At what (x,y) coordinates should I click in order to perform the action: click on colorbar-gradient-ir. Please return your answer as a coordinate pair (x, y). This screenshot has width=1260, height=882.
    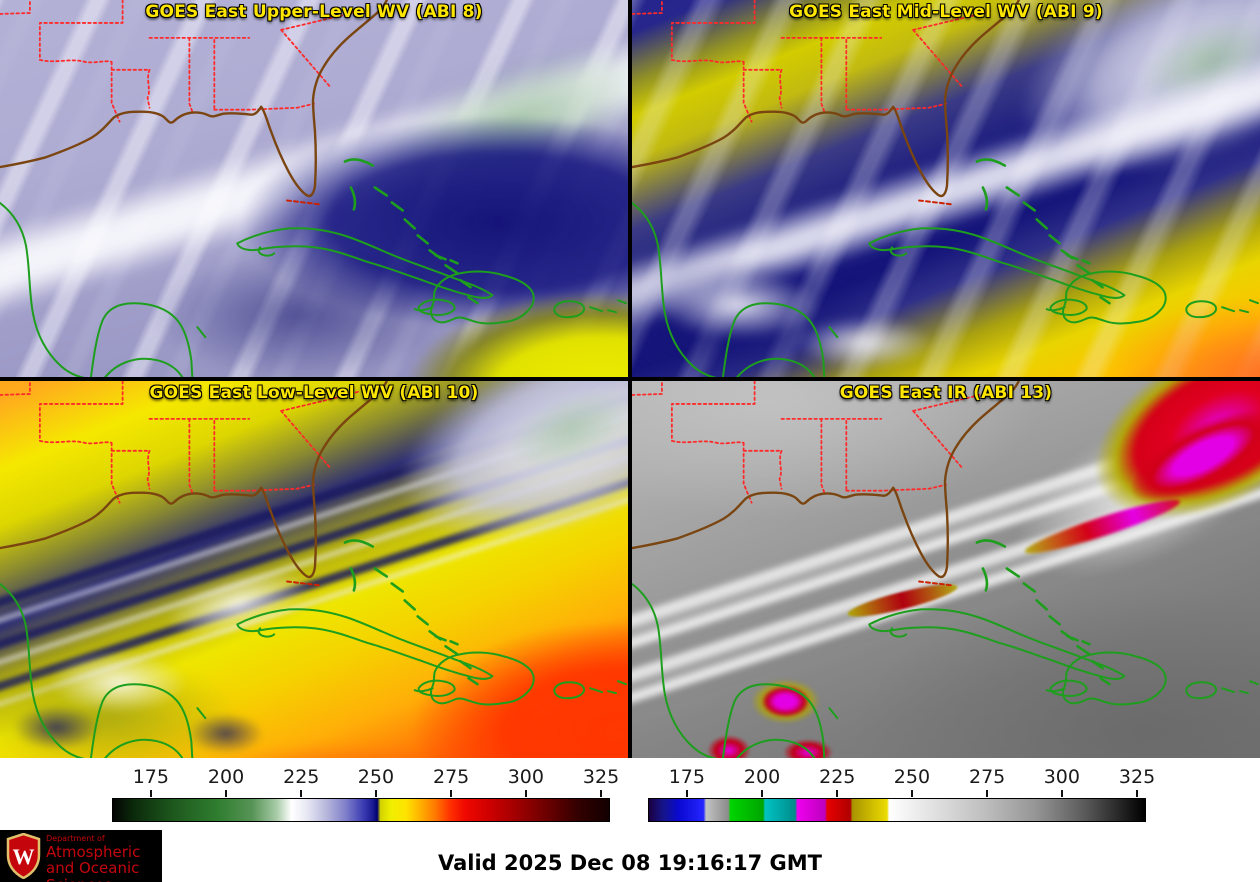
    Looking at the image, I should click on (897, 810).